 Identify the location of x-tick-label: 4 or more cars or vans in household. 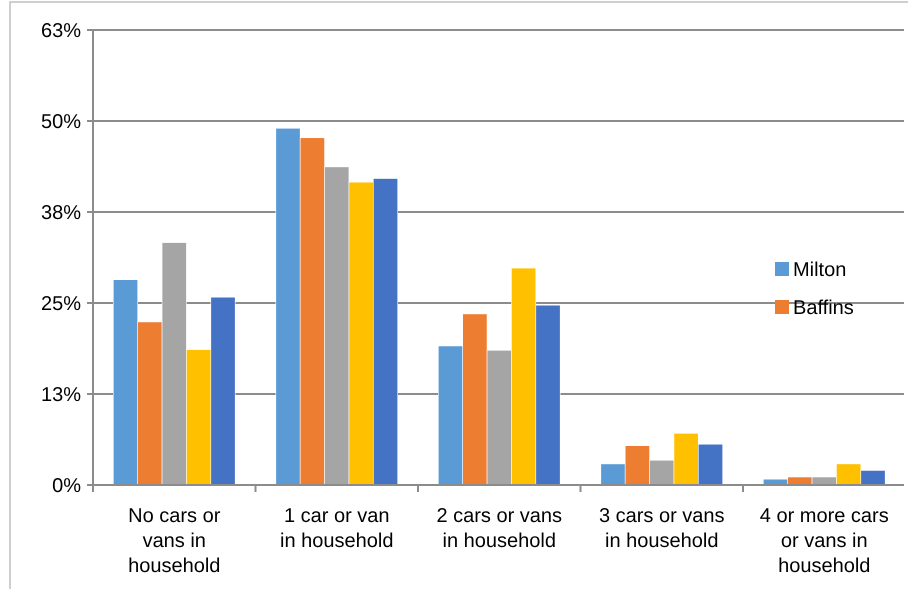
(824, 541).